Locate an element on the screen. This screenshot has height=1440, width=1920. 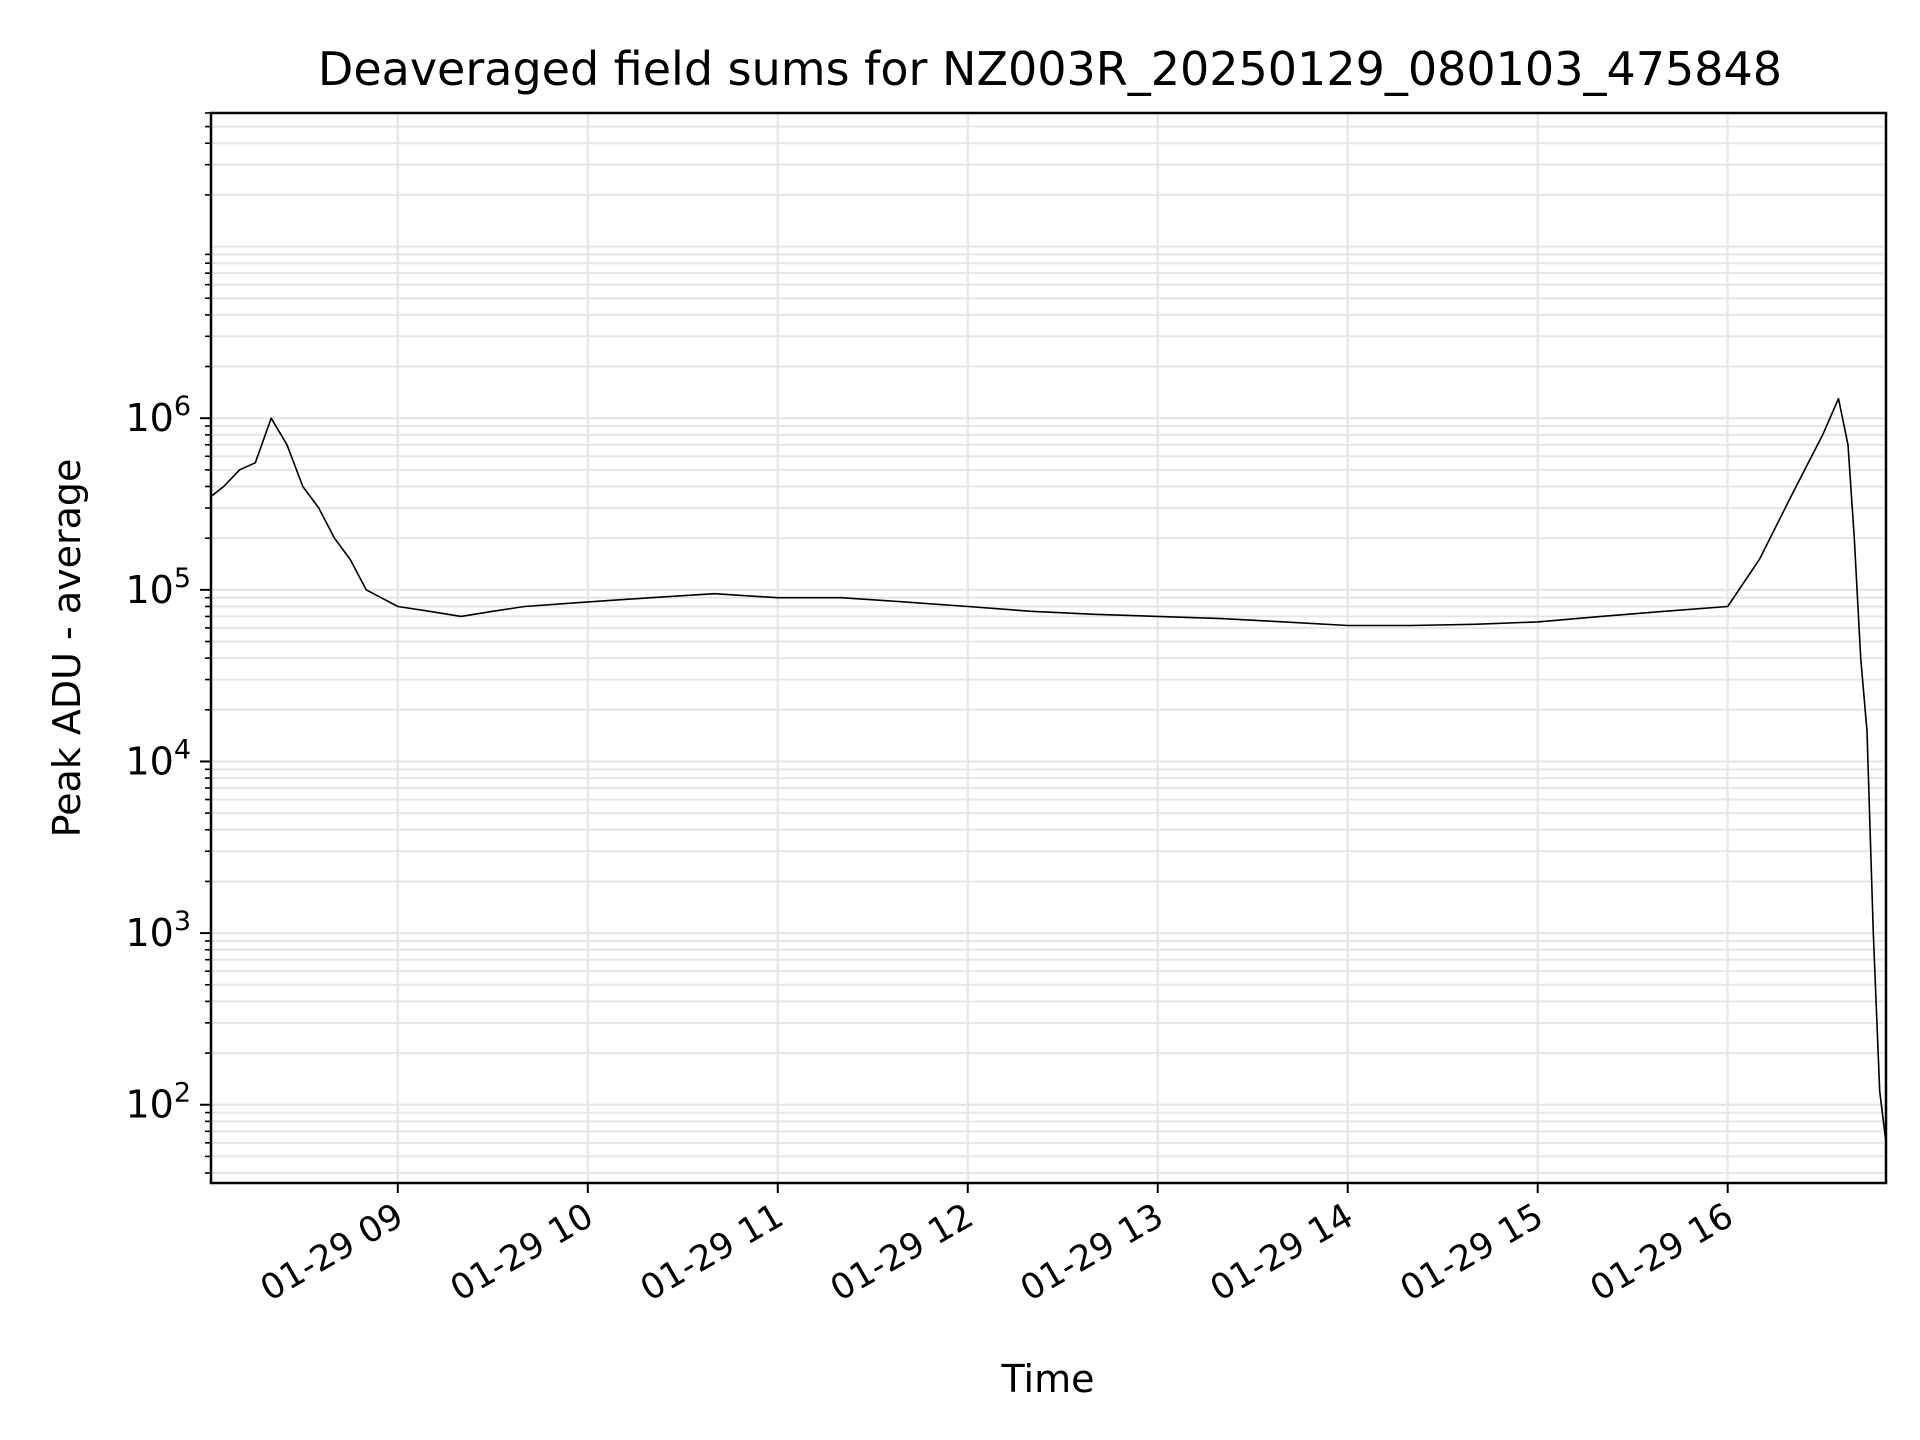
y-tick-label-exponent: 5 is located at coordinates (182, 578).